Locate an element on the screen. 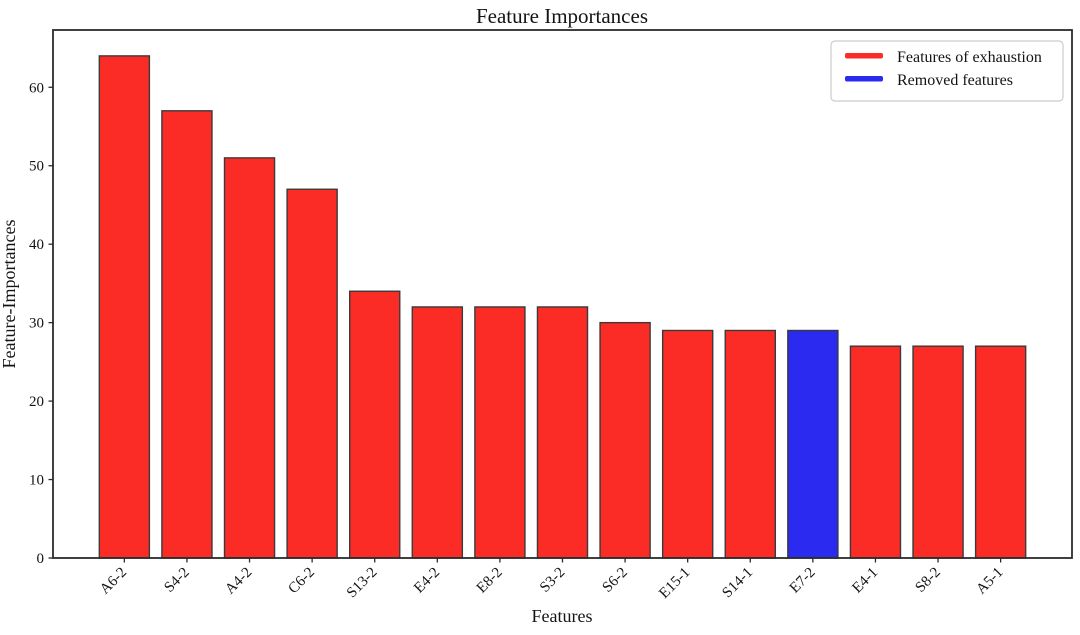 The height and width of the screenshot is (635, 1080). legend: Features of exhaustion Removed features is located at coordinates (947, 71).